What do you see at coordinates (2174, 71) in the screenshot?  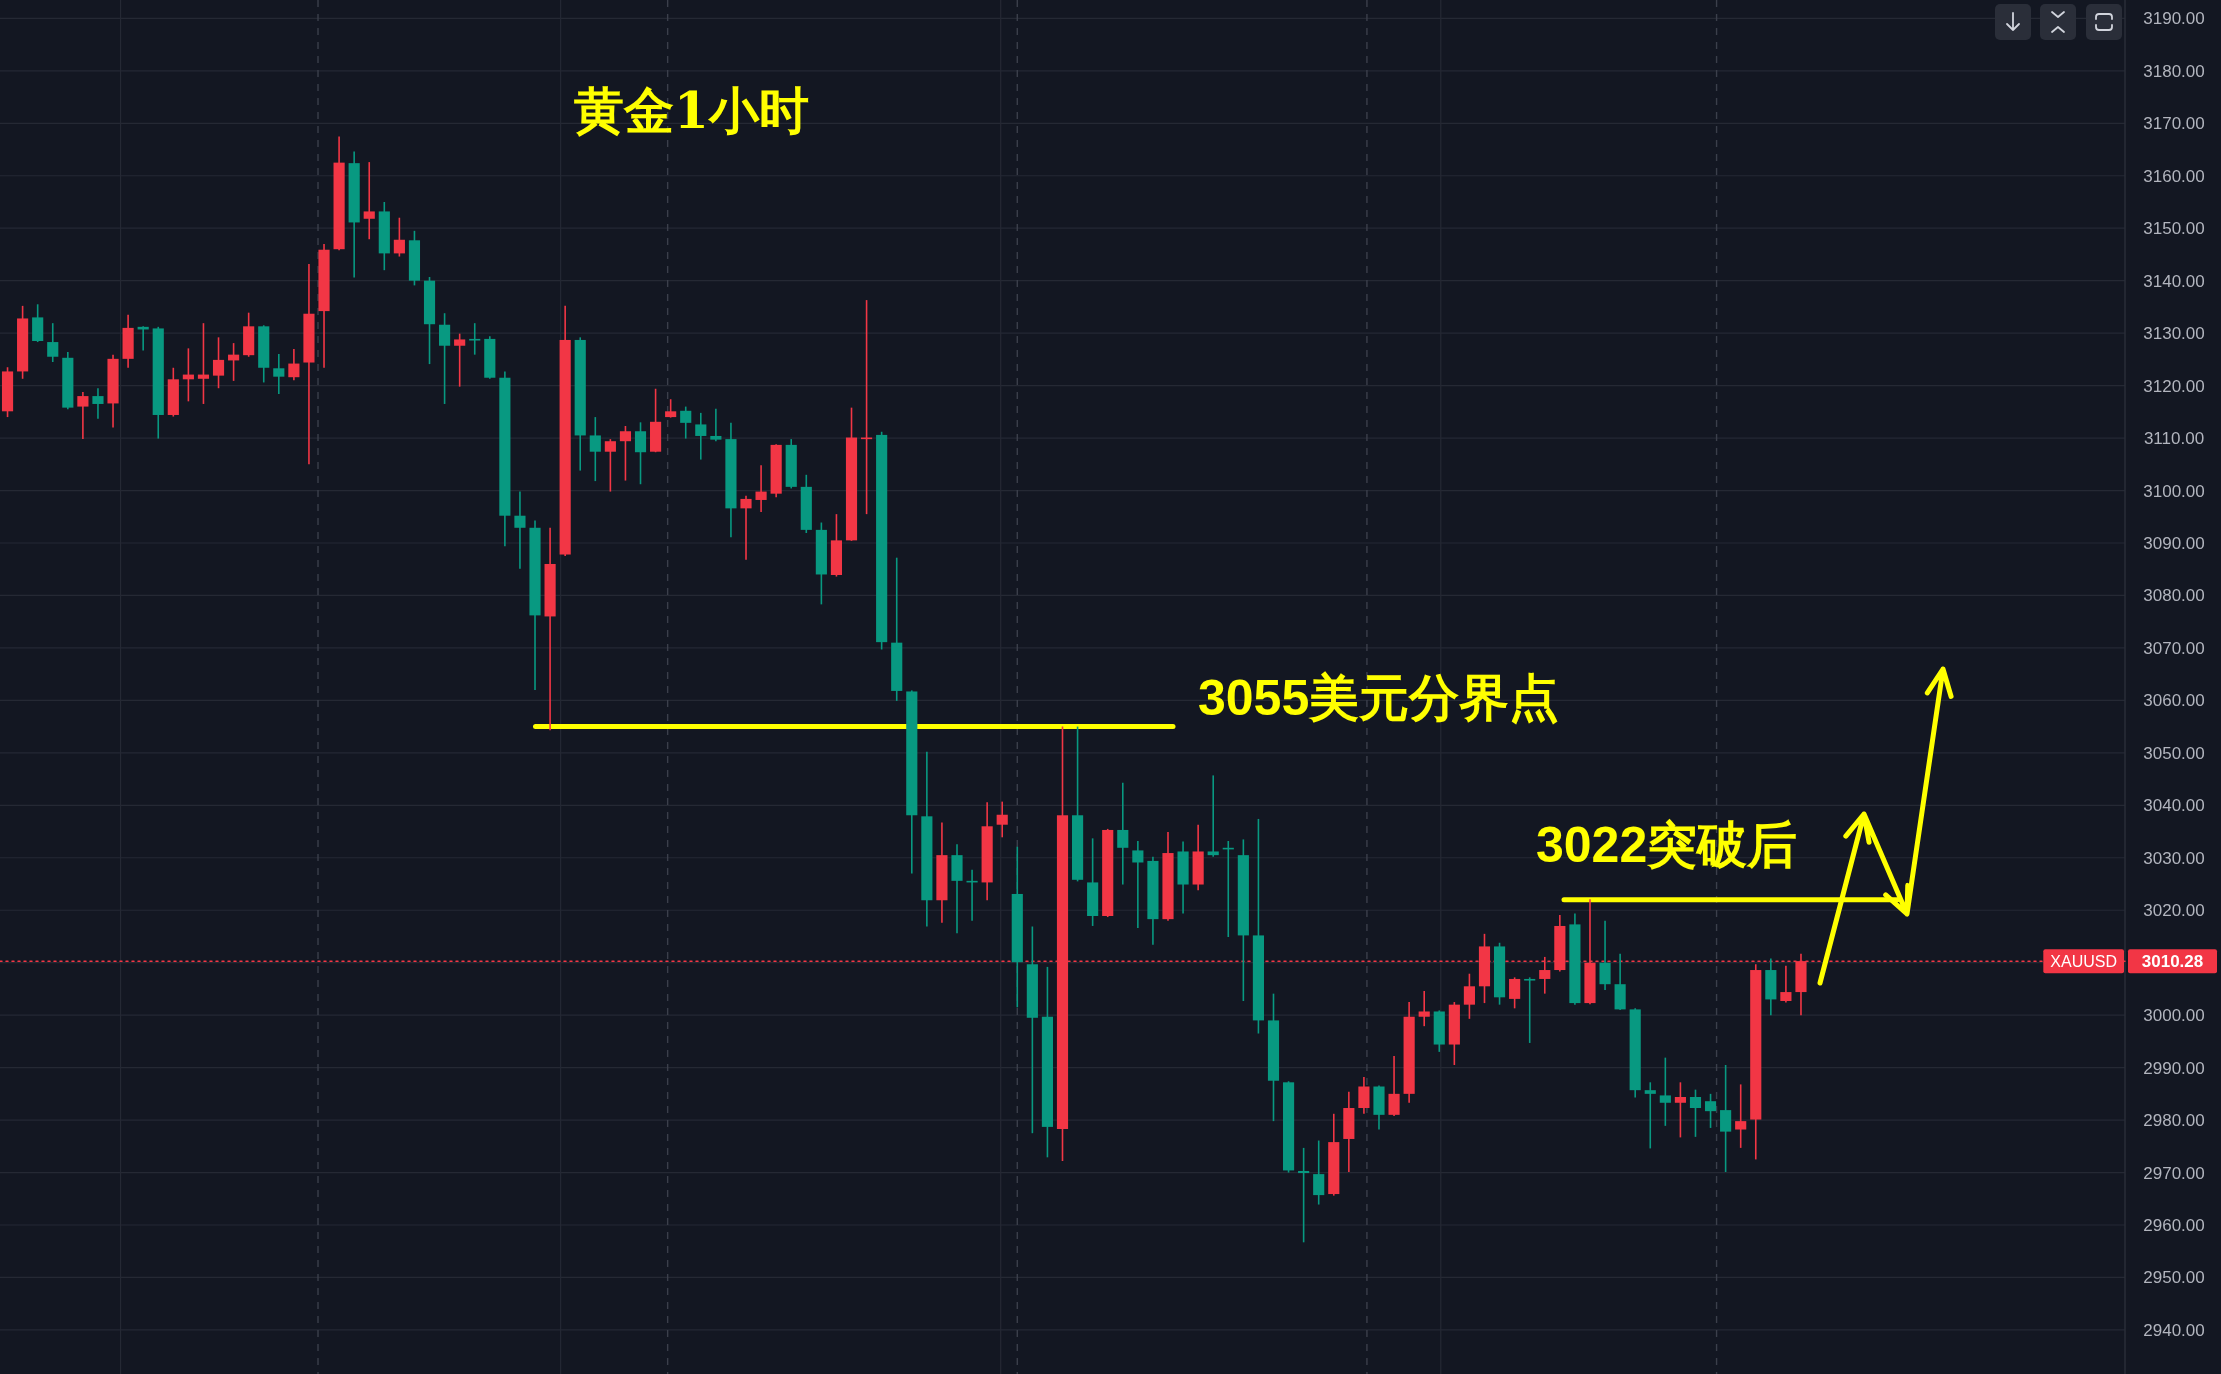 I see `y-tick-label: 3180.00` at bounding box center [2174, 71].